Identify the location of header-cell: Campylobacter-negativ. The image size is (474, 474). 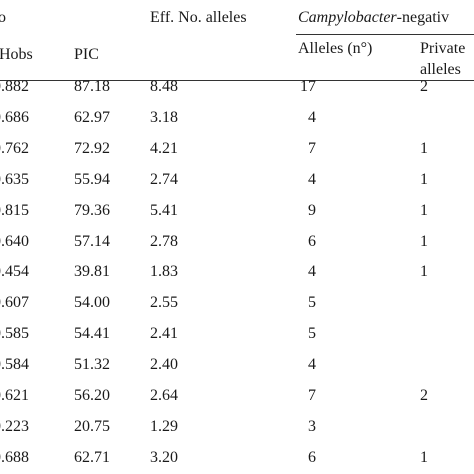
(373, 18).